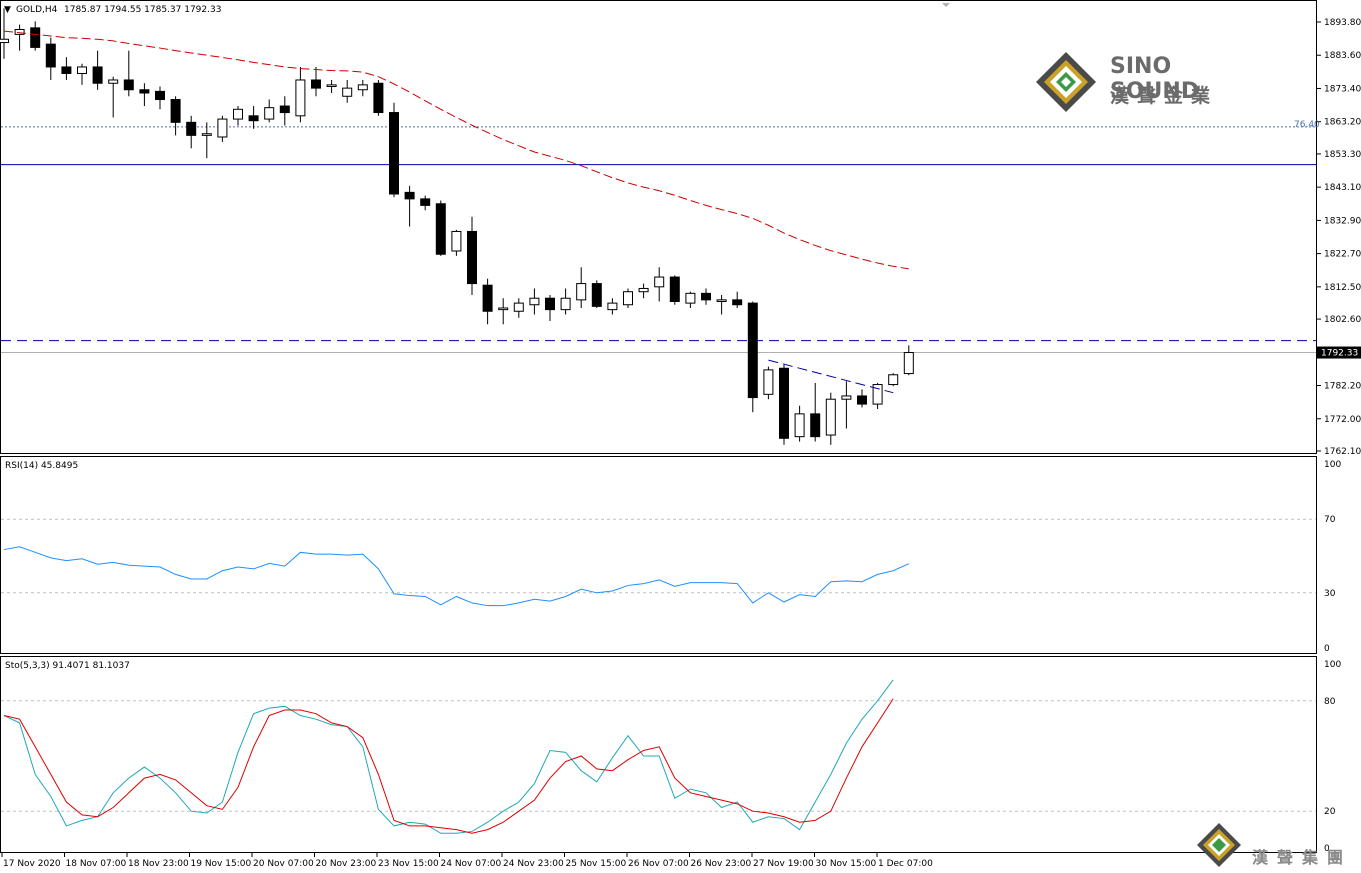  Describe the element at coordinates (533, 864) in the screenshot. I see `time-tick-label: 24 Nov 23:00` at that location.